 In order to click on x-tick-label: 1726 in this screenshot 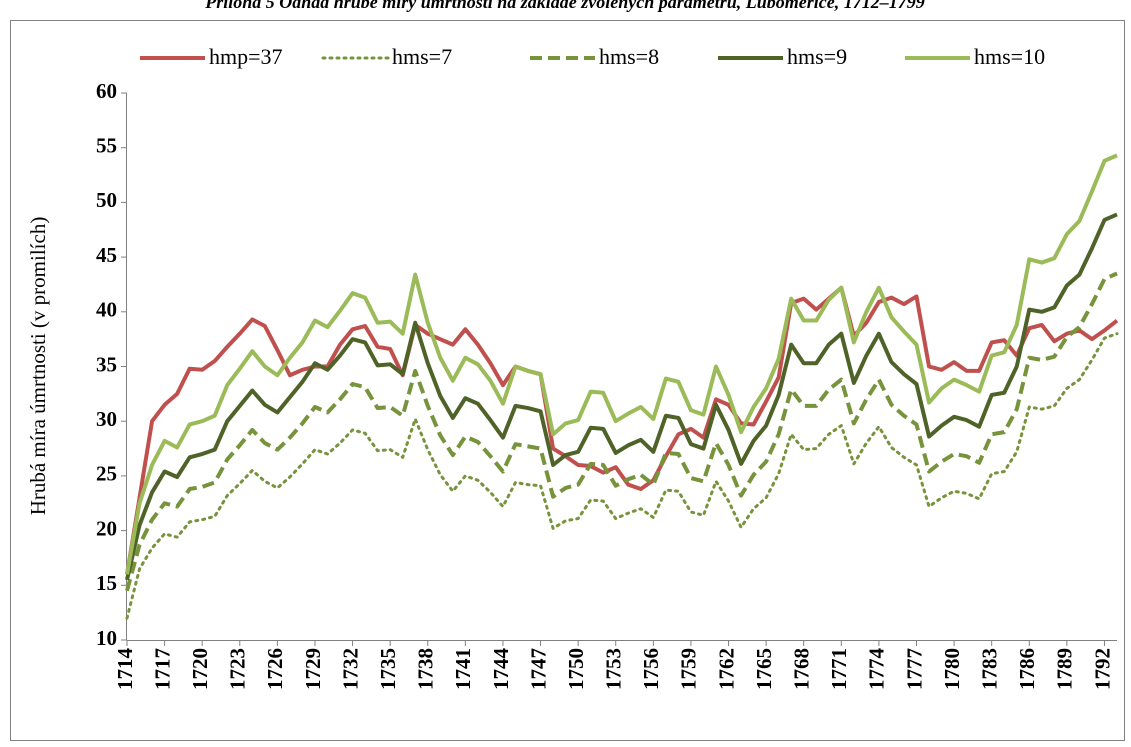, I will do `click(275, 669)`.